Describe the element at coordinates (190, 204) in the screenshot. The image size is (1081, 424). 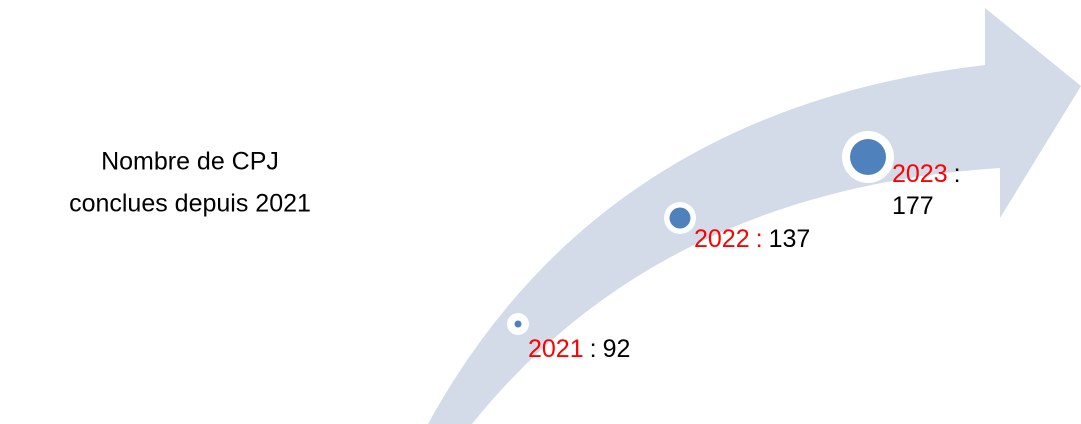
I see `title-line: conclues depuis 2021` at that location.